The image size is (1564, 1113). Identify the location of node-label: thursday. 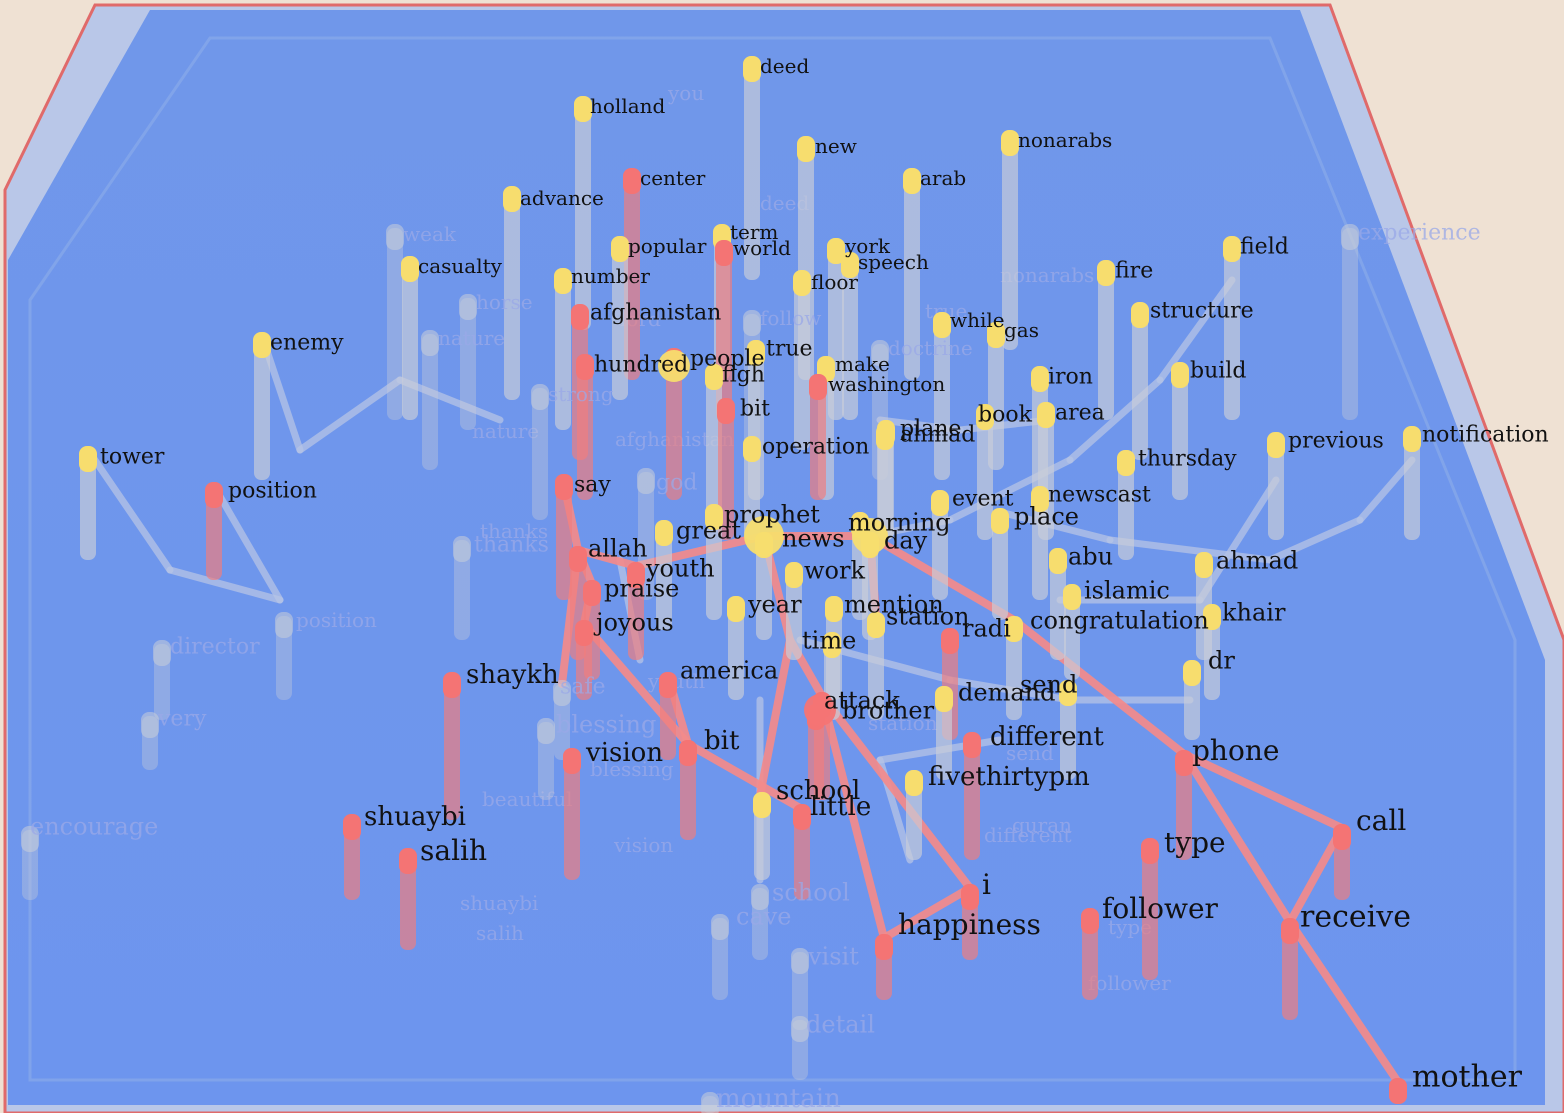
(1187, 459).